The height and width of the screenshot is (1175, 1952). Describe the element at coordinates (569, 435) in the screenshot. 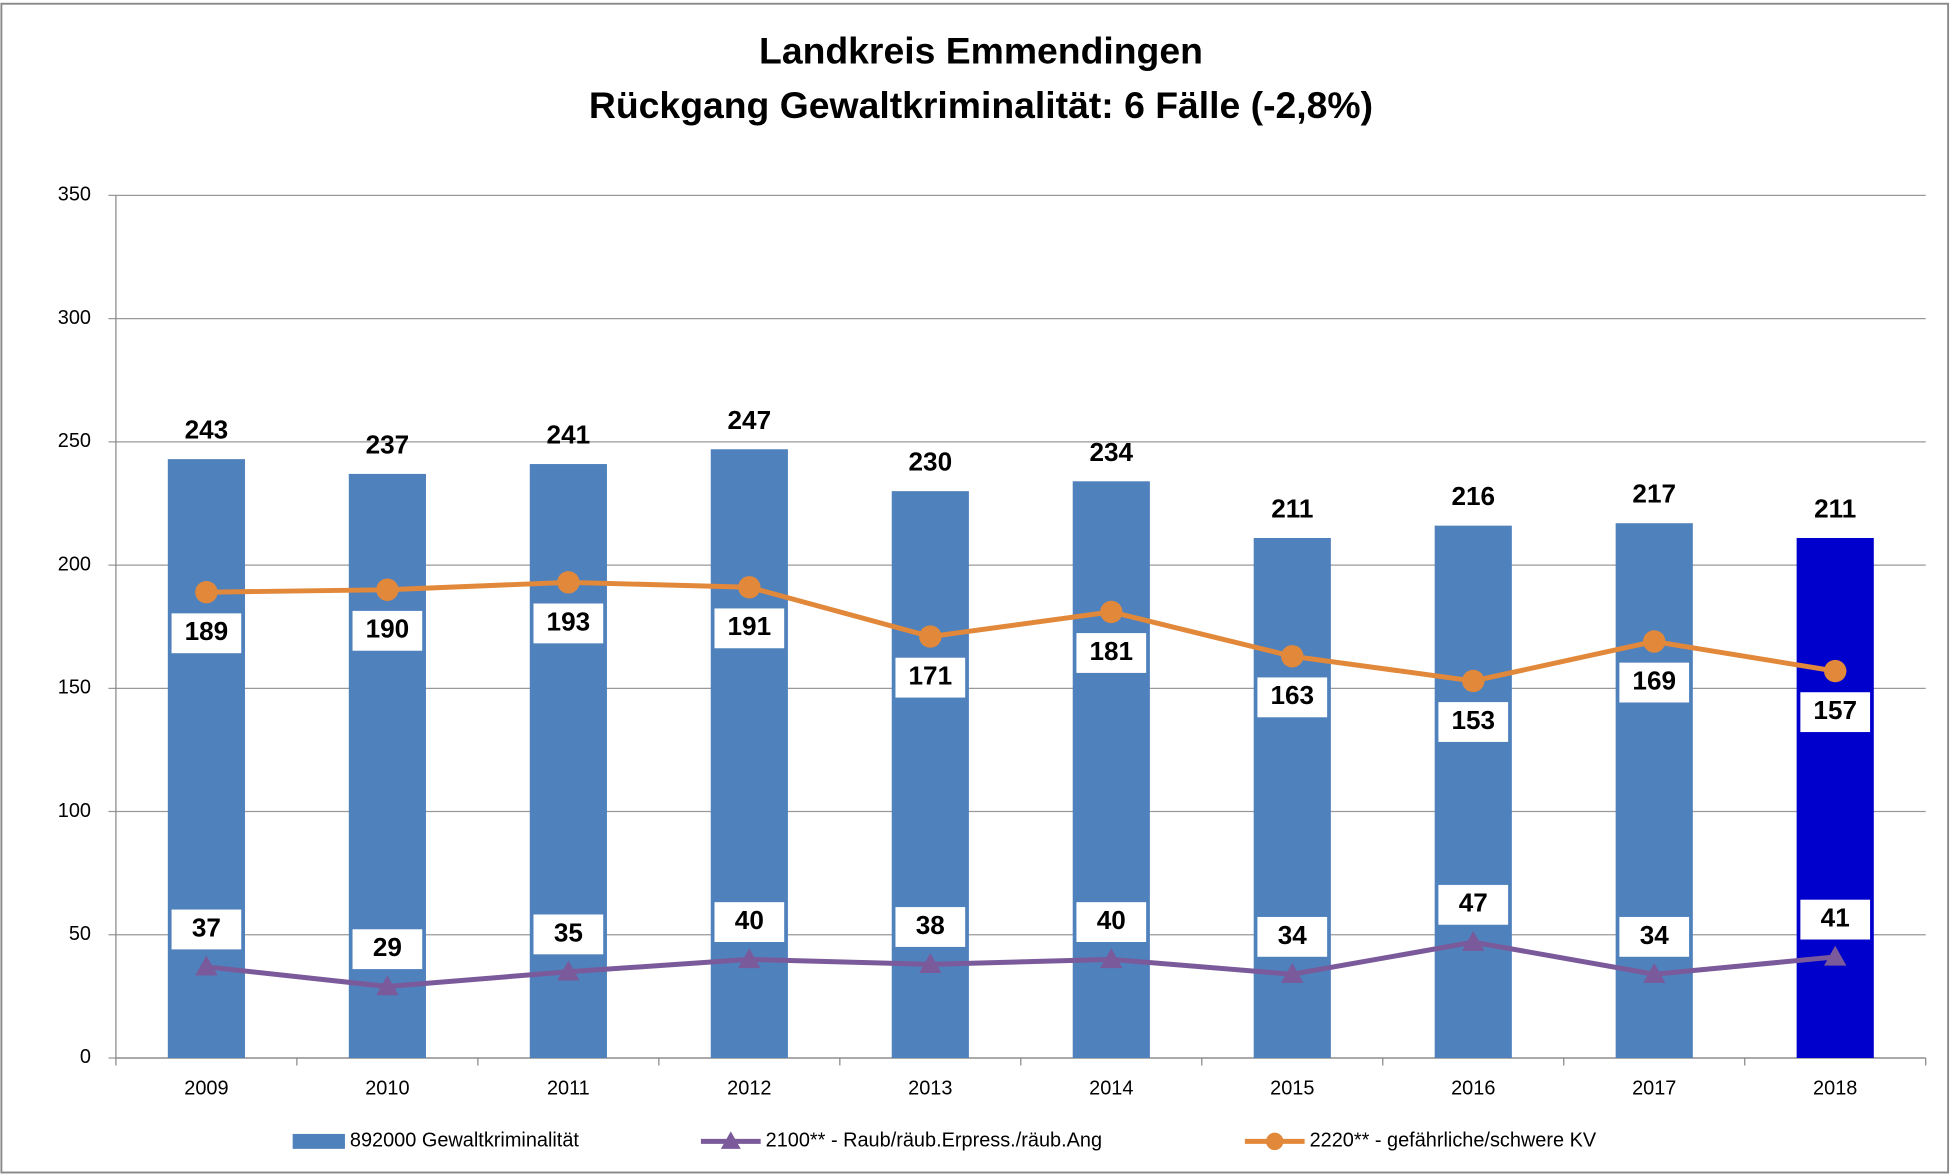

I see `bar-value-label: 241` at that location.